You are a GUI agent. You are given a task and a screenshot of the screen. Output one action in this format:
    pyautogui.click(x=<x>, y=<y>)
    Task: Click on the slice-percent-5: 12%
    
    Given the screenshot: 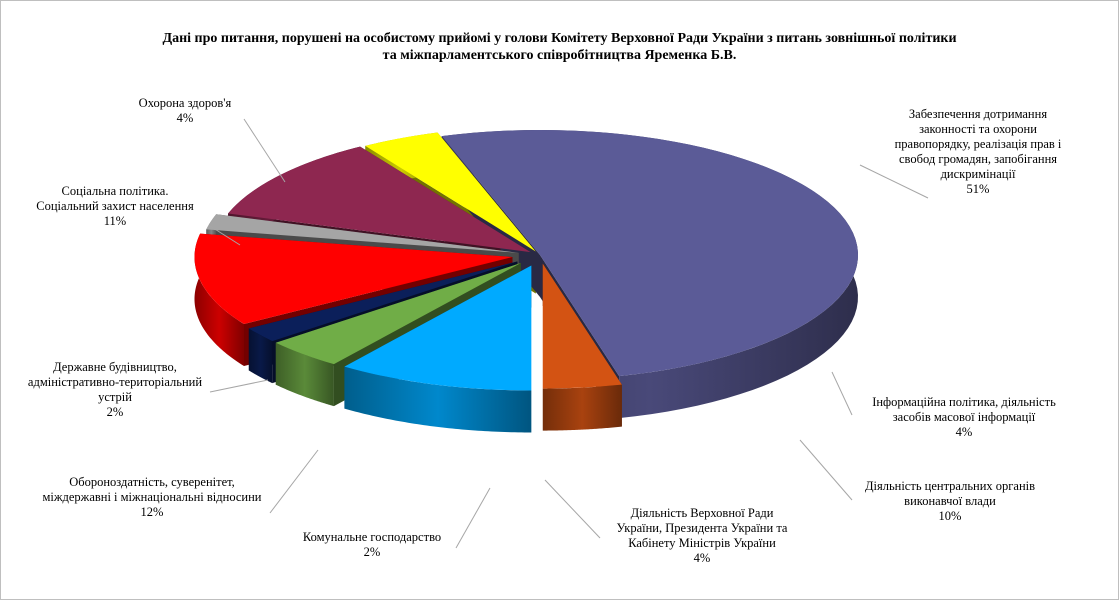 What is the action you would take?
    pyautogui.click(x=152, y=512)
    